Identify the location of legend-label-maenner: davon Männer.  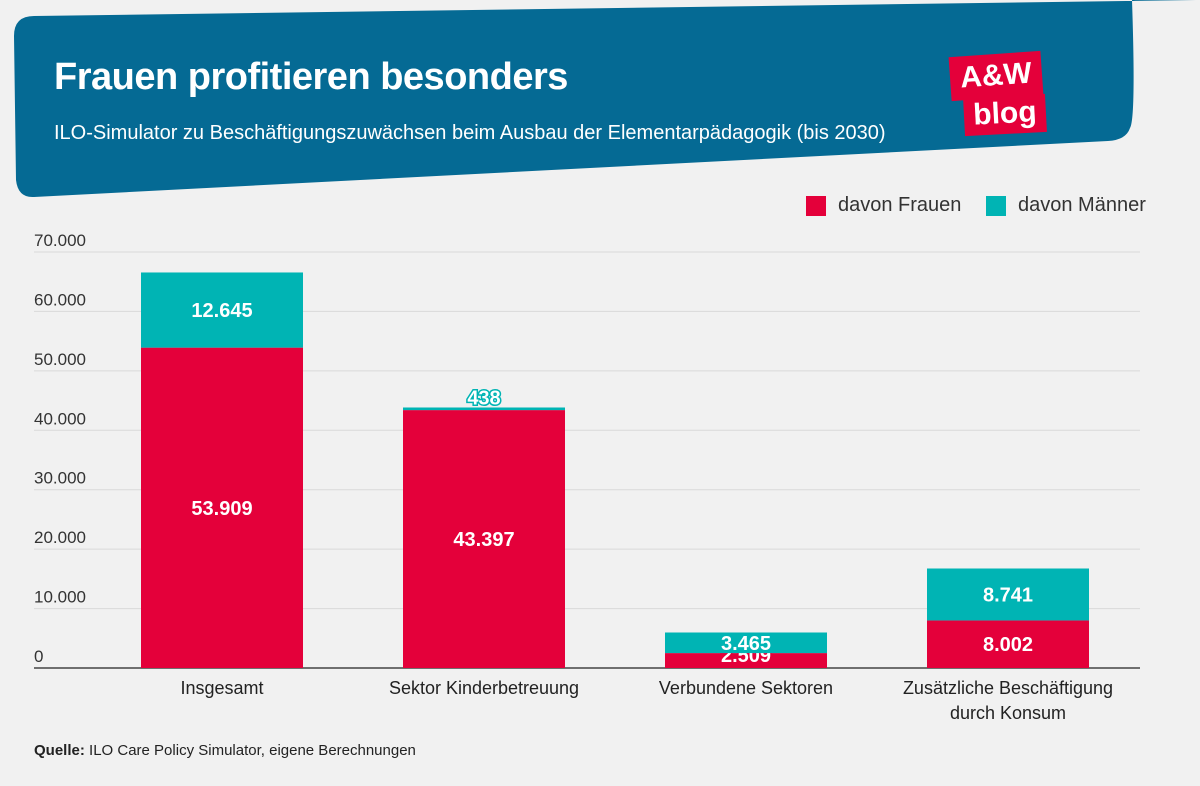
(1082, 205).